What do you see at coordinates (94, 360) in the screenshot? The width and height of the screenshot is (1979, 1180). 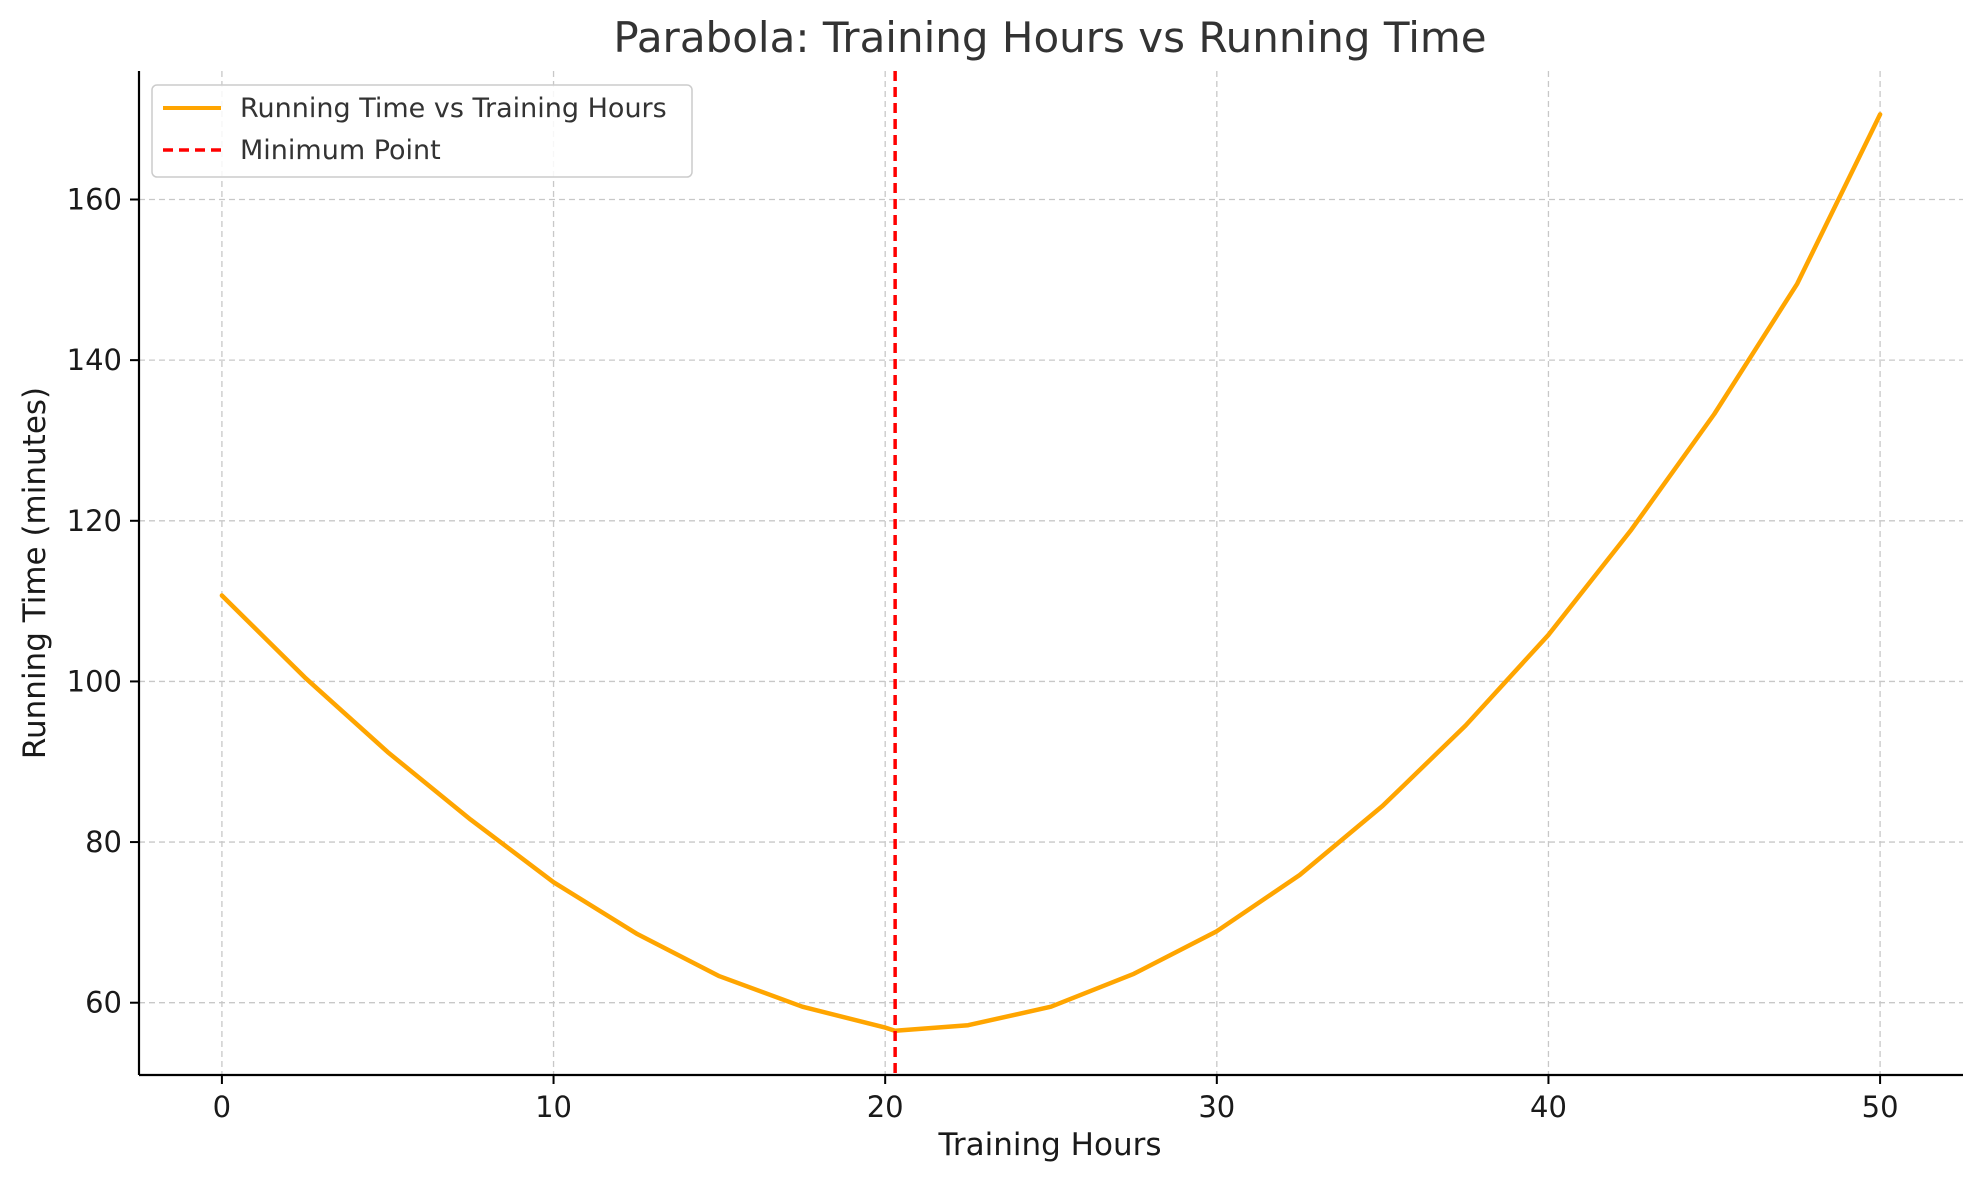 I see `y-tick-label: 140` at bounding box center [94, 360].